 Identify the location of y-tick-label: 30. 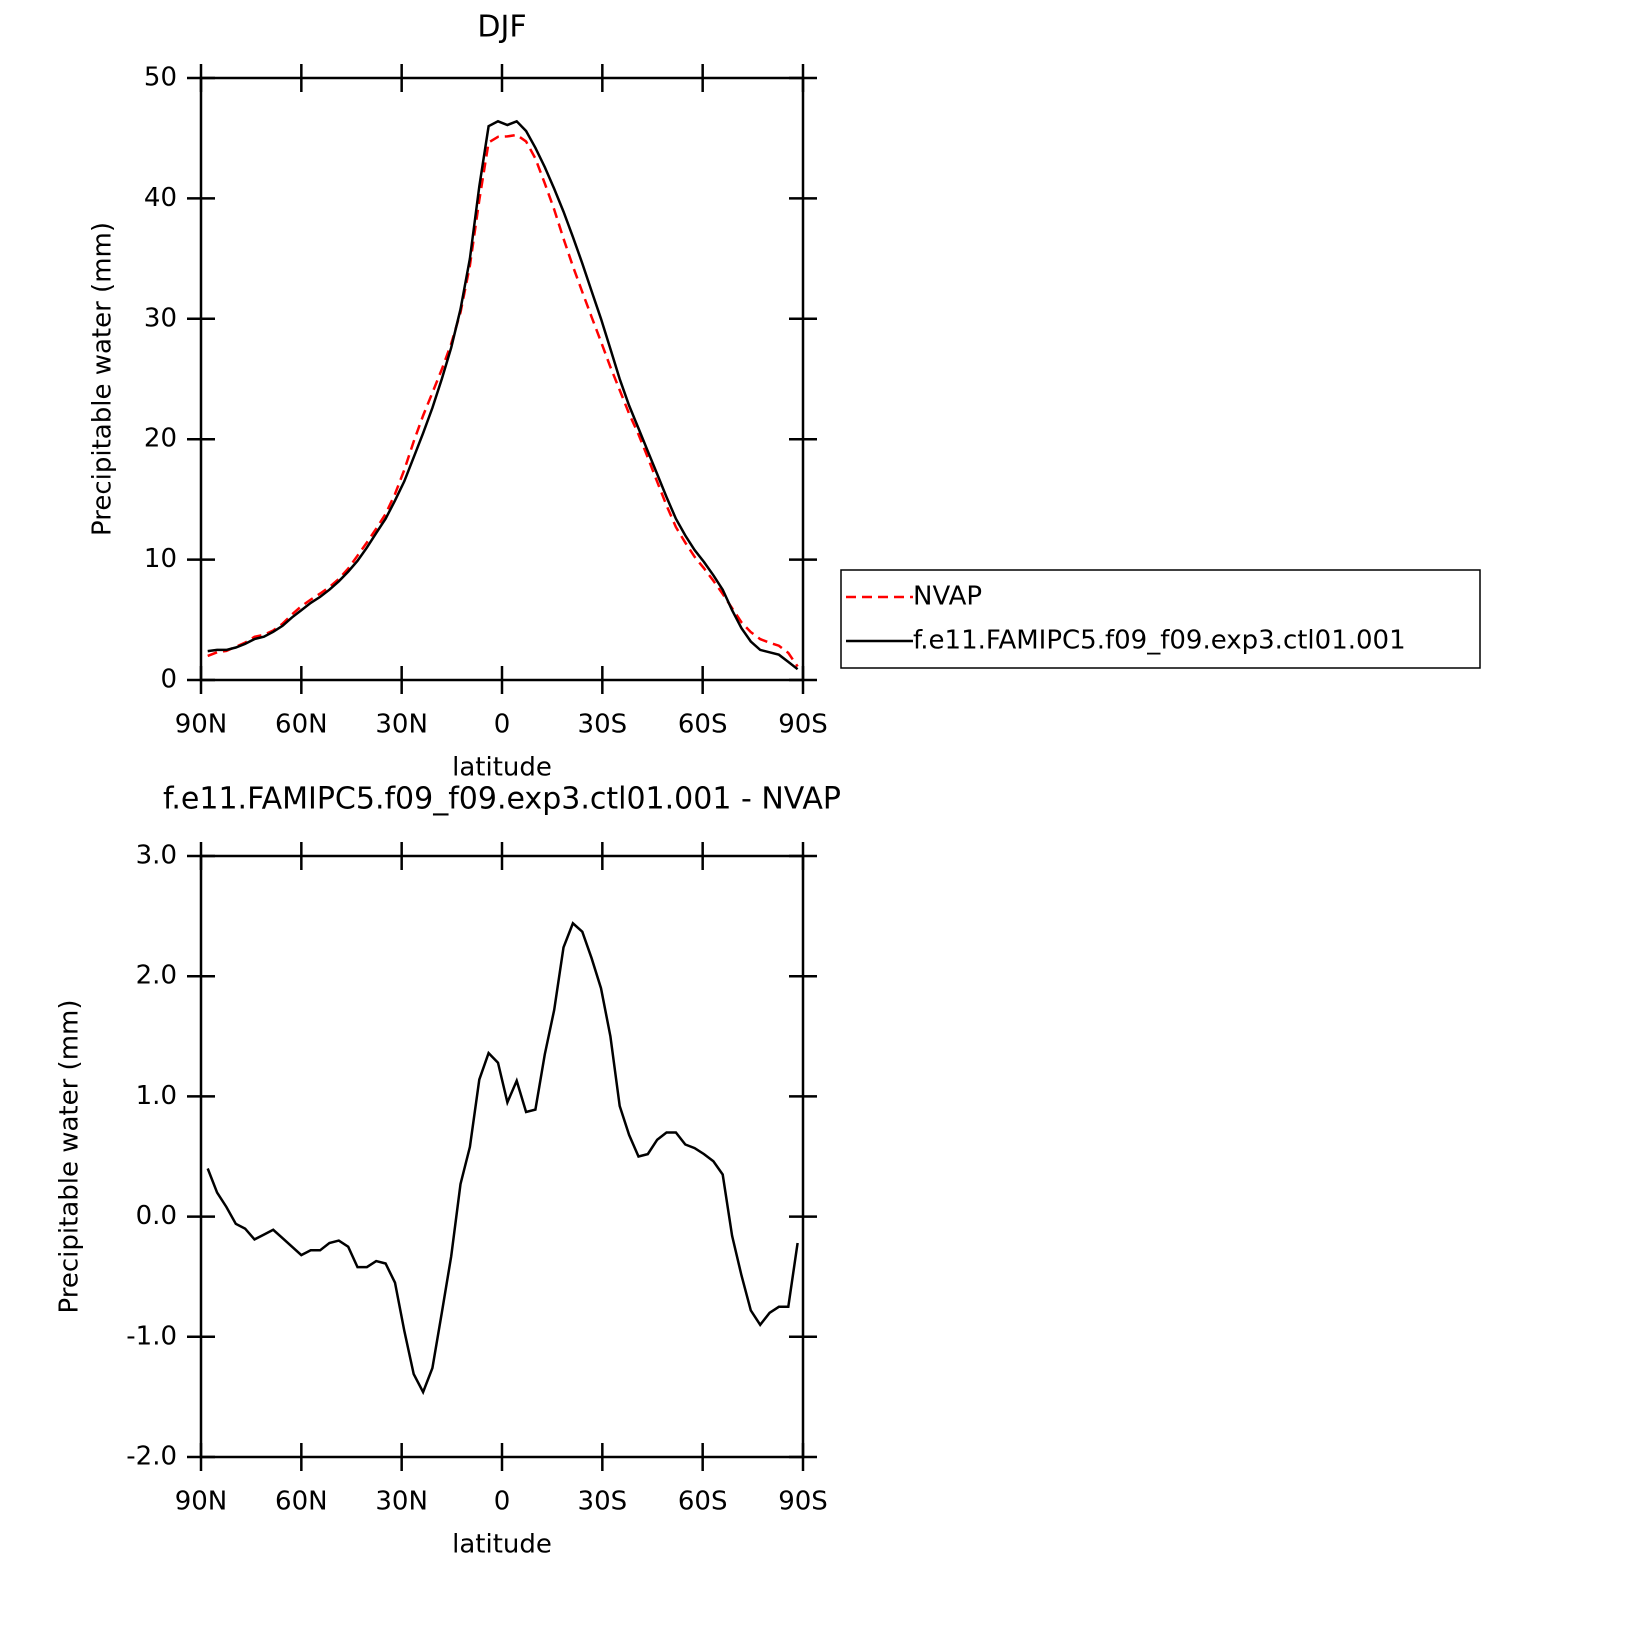
(160, 318).